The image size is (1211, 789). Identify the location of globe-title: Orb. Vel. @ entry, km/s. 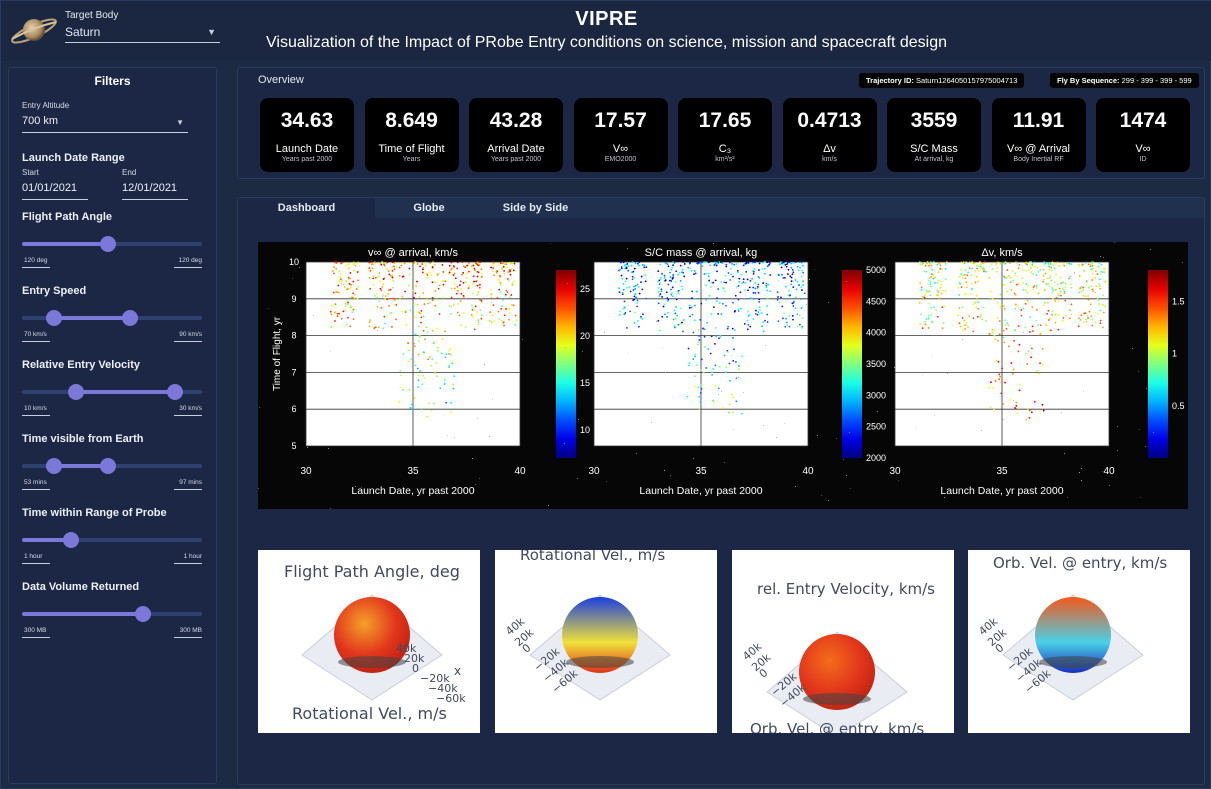
(1080, 563).